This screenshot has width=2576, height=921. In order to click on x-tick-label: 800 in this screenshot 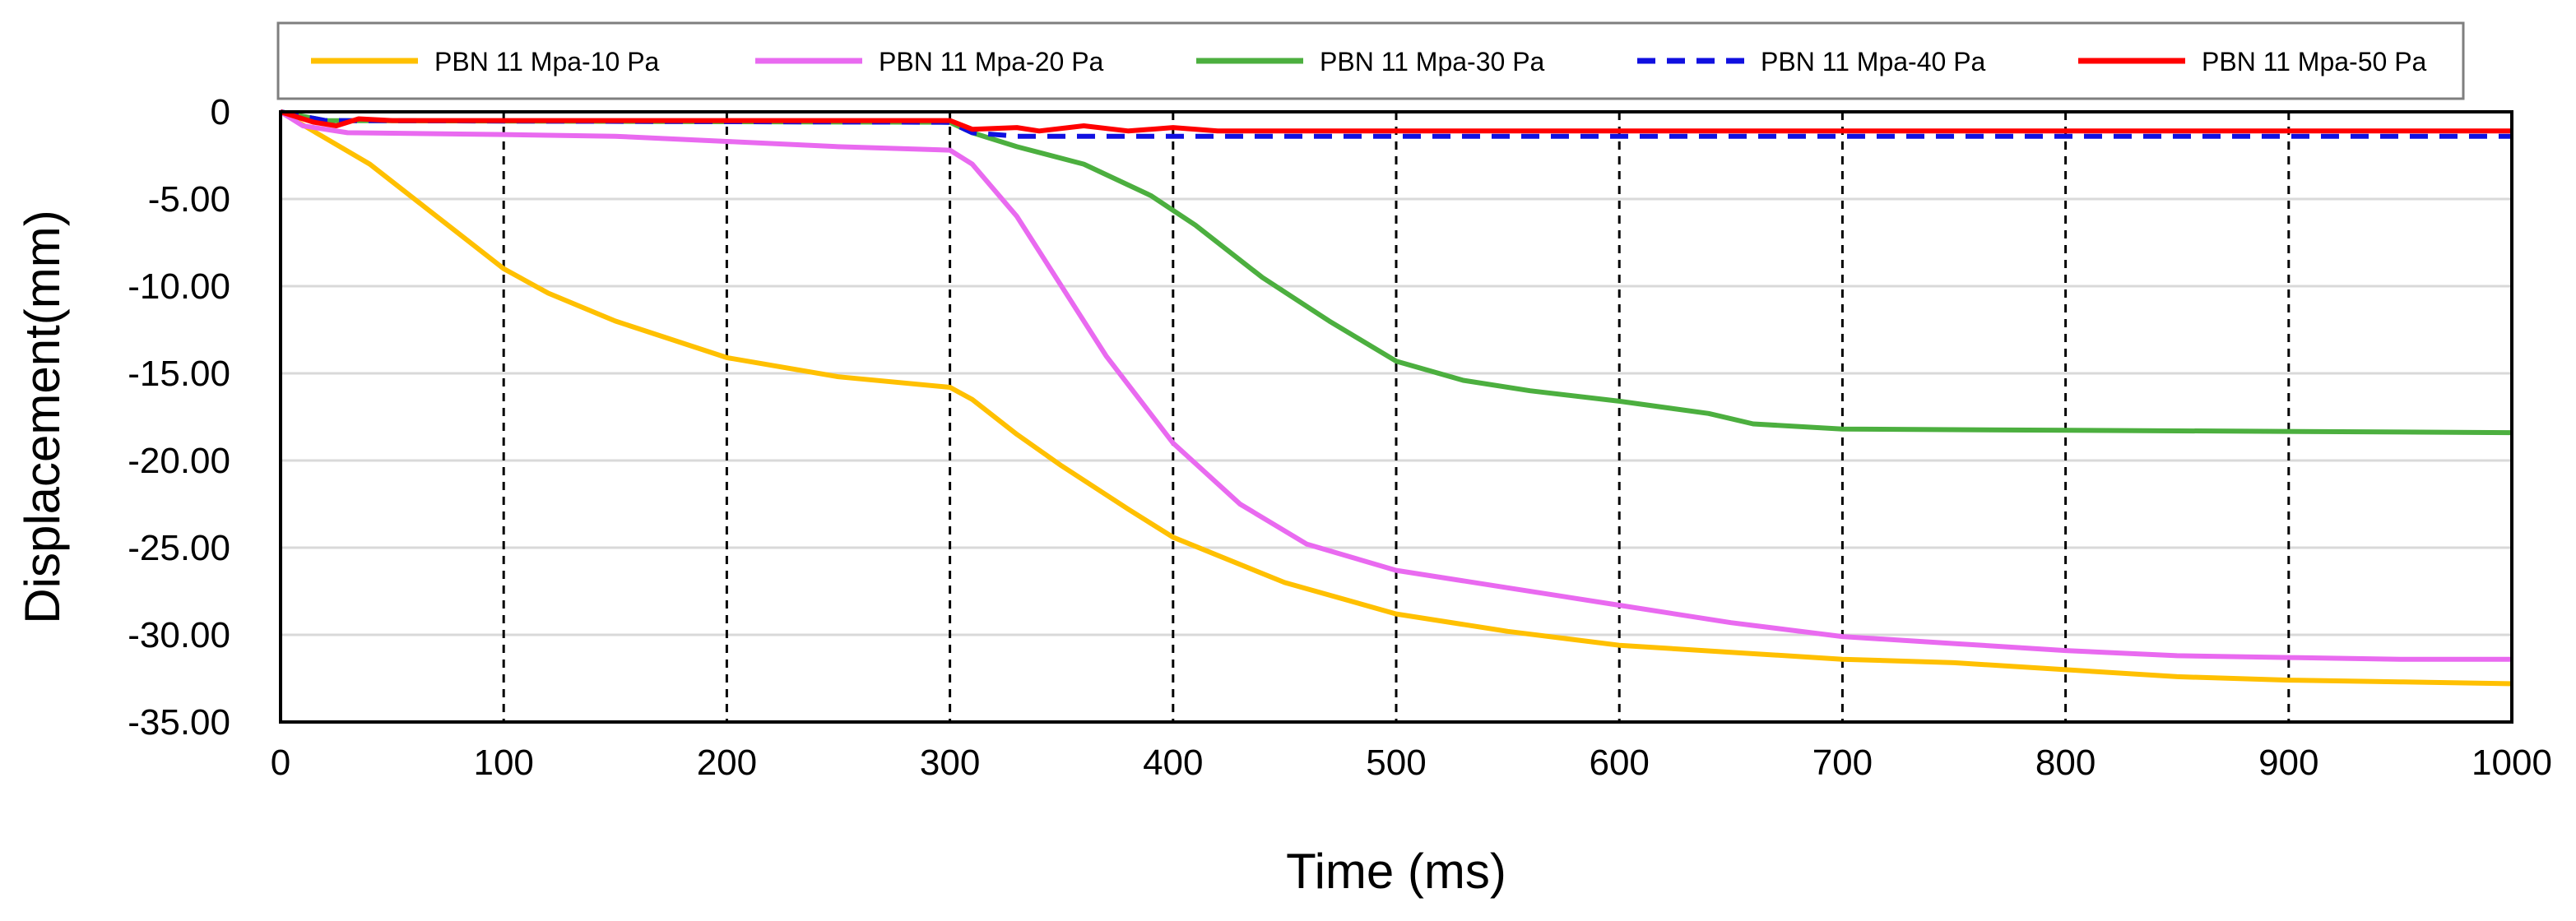, I will do `click(2065, 763)`.